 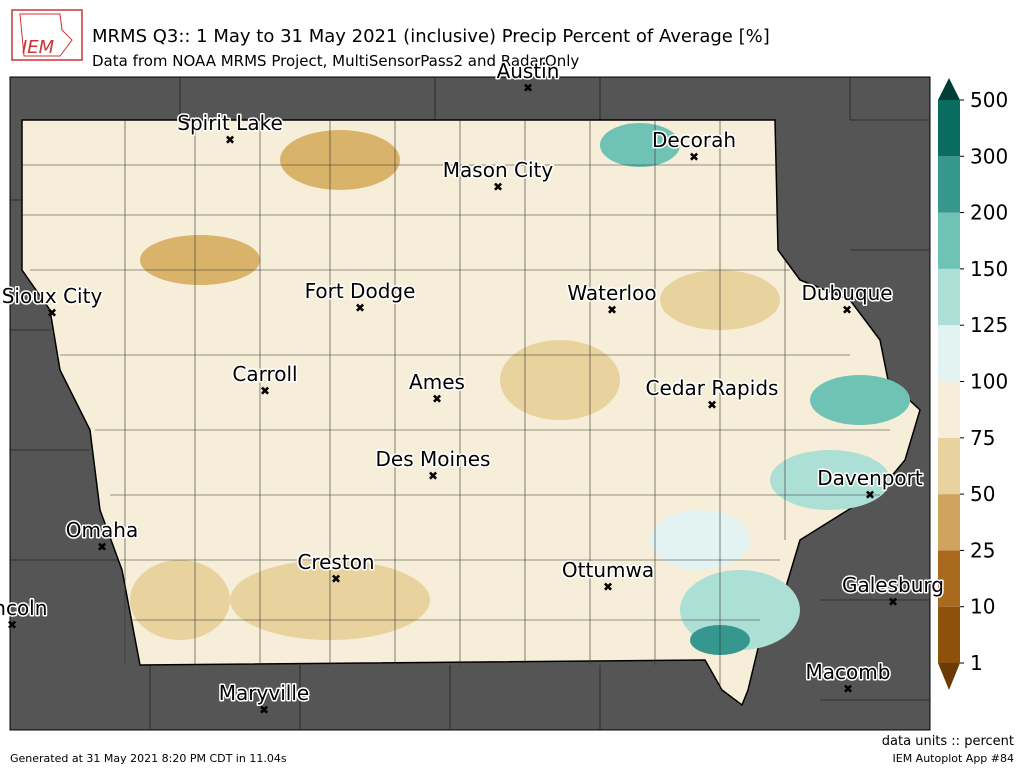 I want to click on colorbar-label: 500, so click(x=989, y=100).